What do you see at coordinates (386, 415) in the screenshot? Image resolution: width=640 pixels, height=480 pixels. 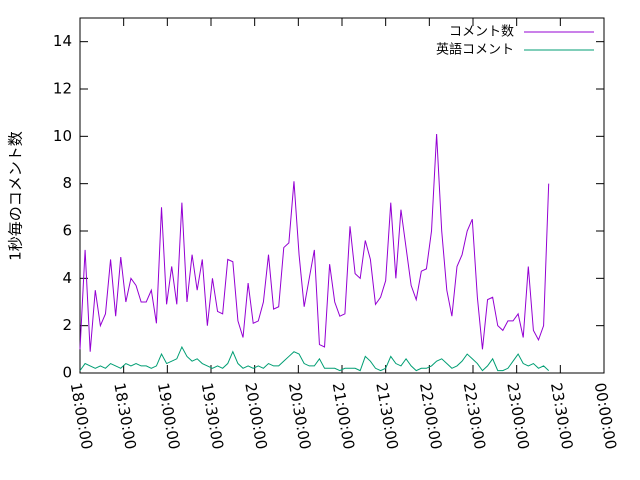 I see `x-tick-label: 21:30:00` at bounding box center [386, 415].